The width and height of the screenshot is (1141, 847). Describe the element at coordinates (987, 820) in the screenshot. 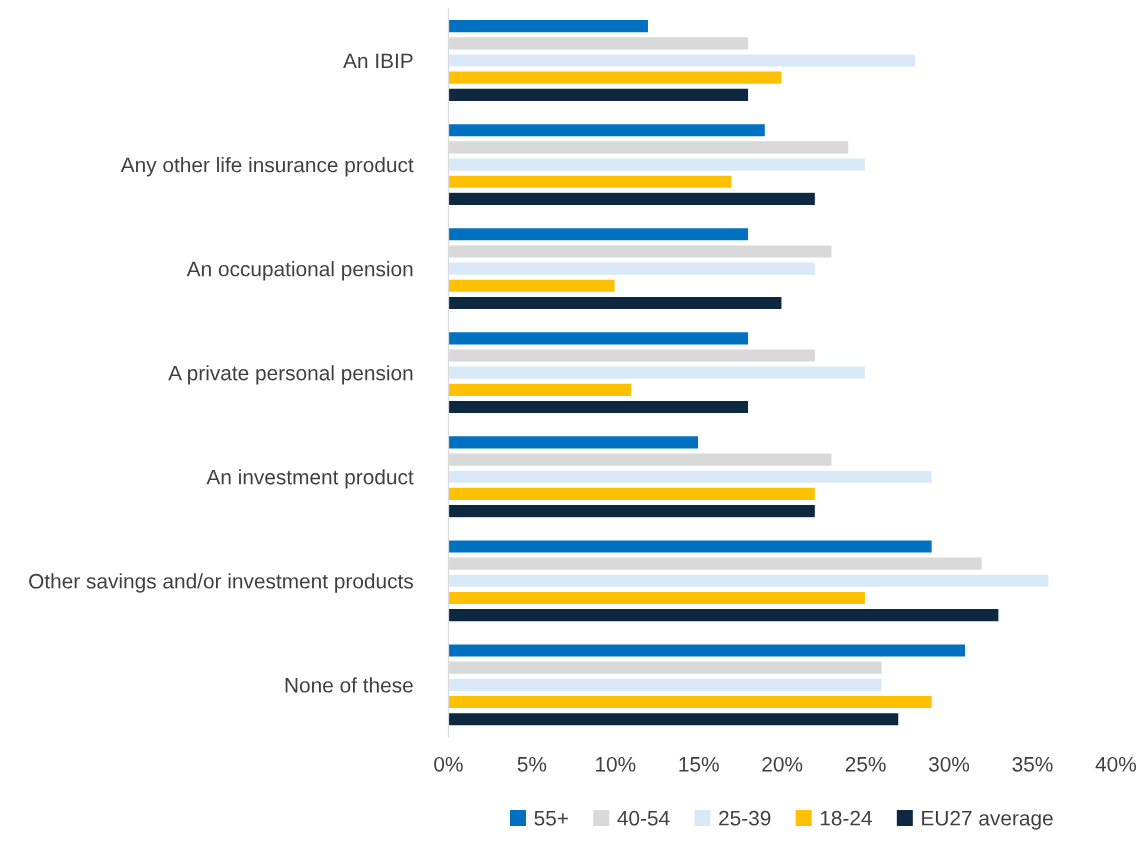

I see `legend-label: EU27 average` at that location.